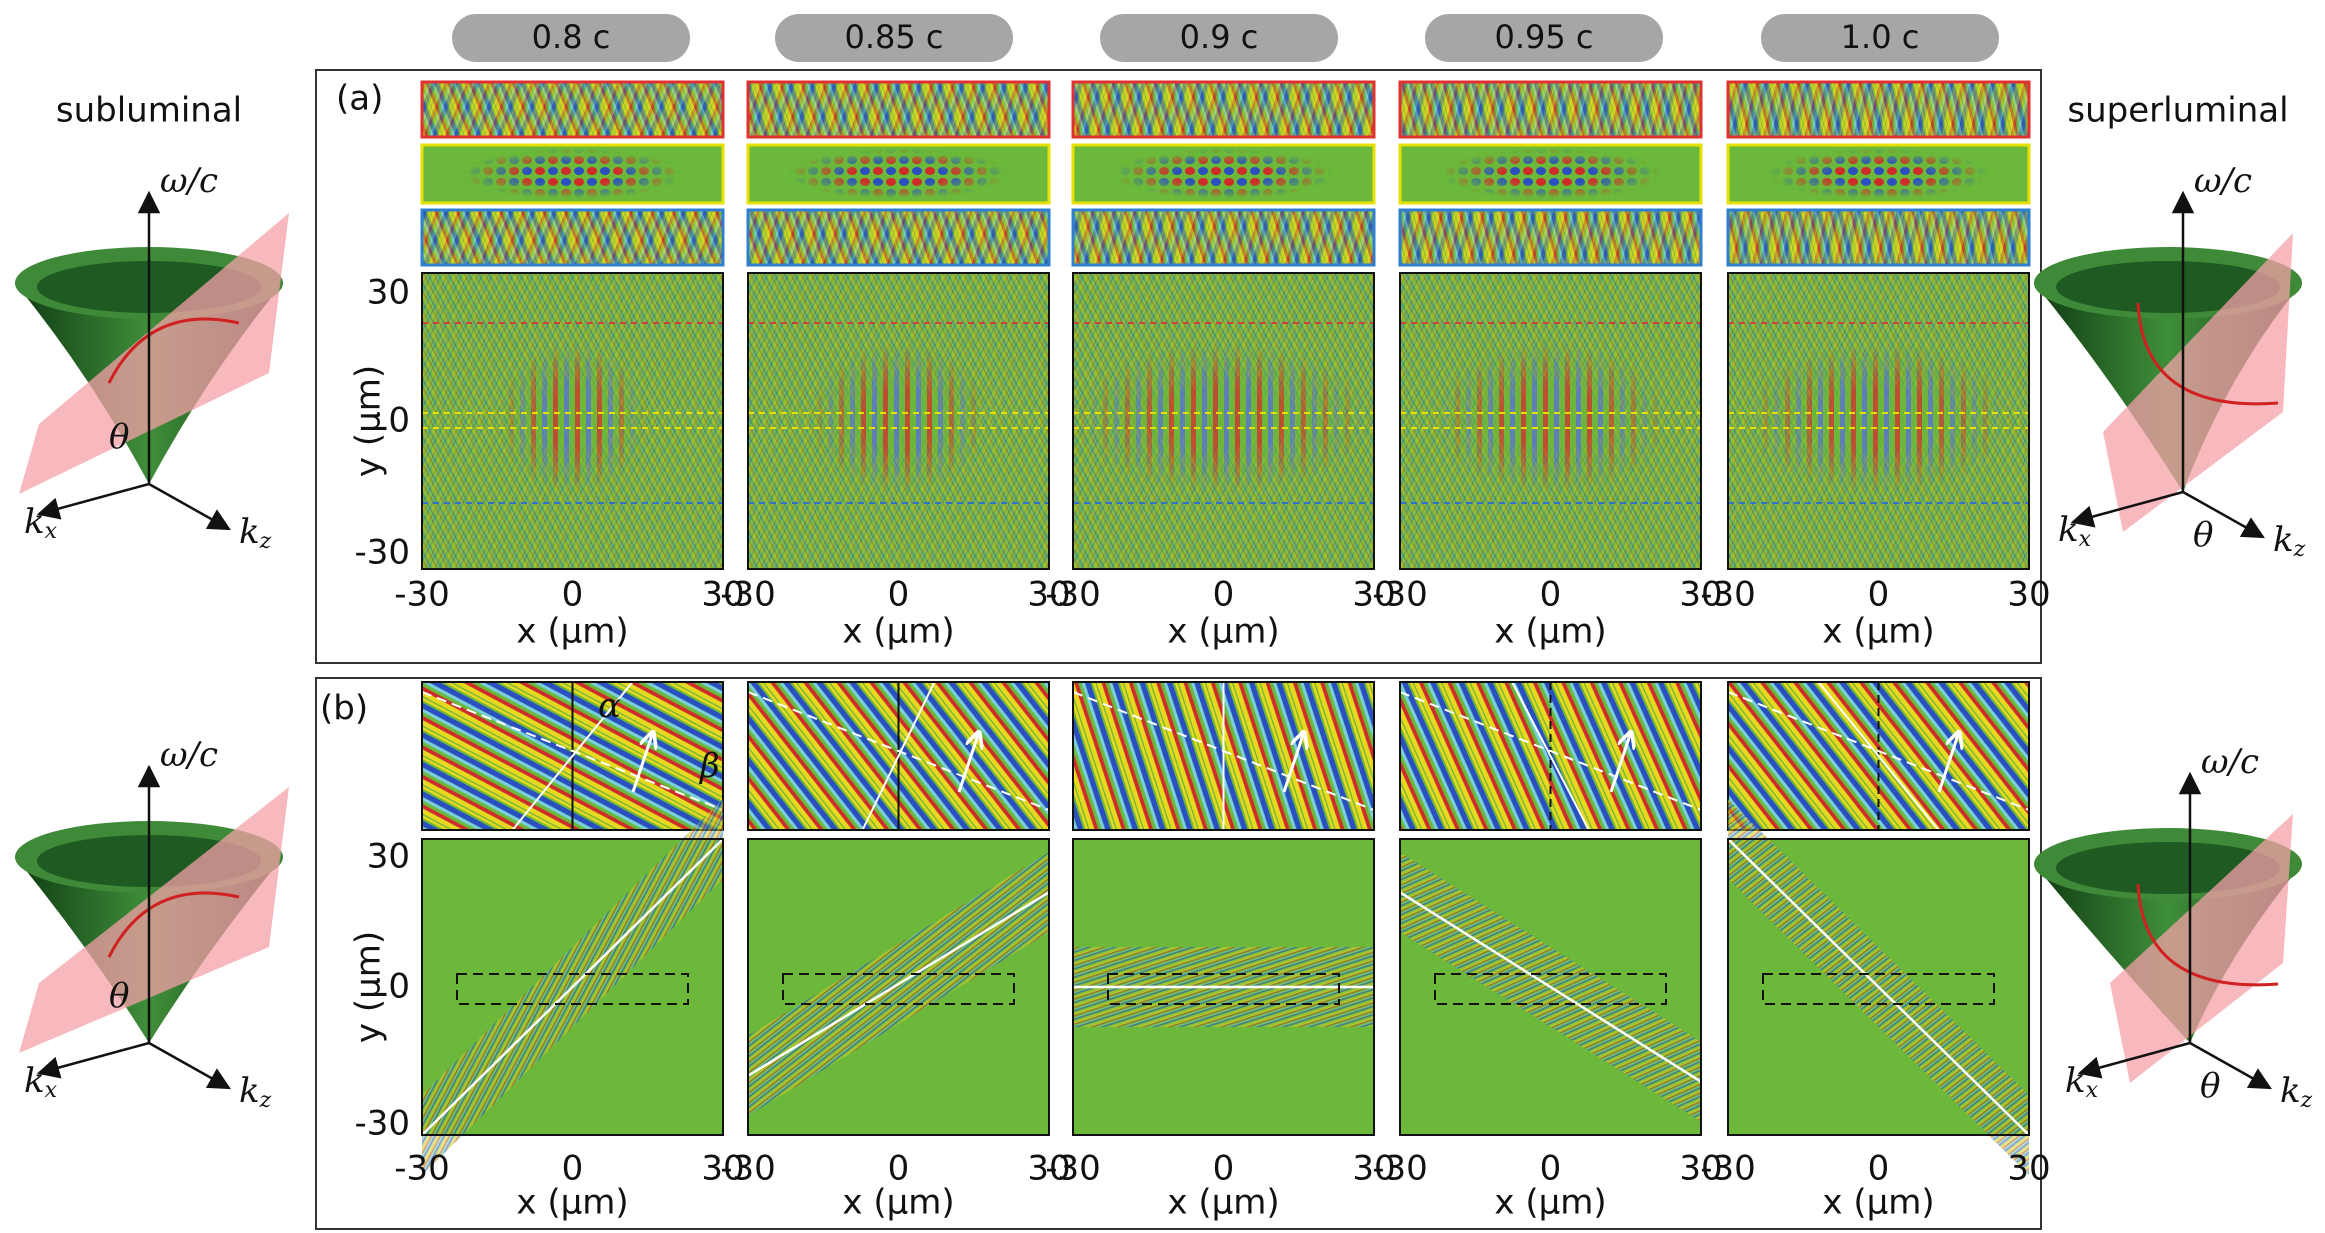 This screenshot has height=1233, width=2325. What do you see at coordinates (2177, 111) in the screenshot?
I see `right-title: superluminal` at bounding box center [2177, 111].